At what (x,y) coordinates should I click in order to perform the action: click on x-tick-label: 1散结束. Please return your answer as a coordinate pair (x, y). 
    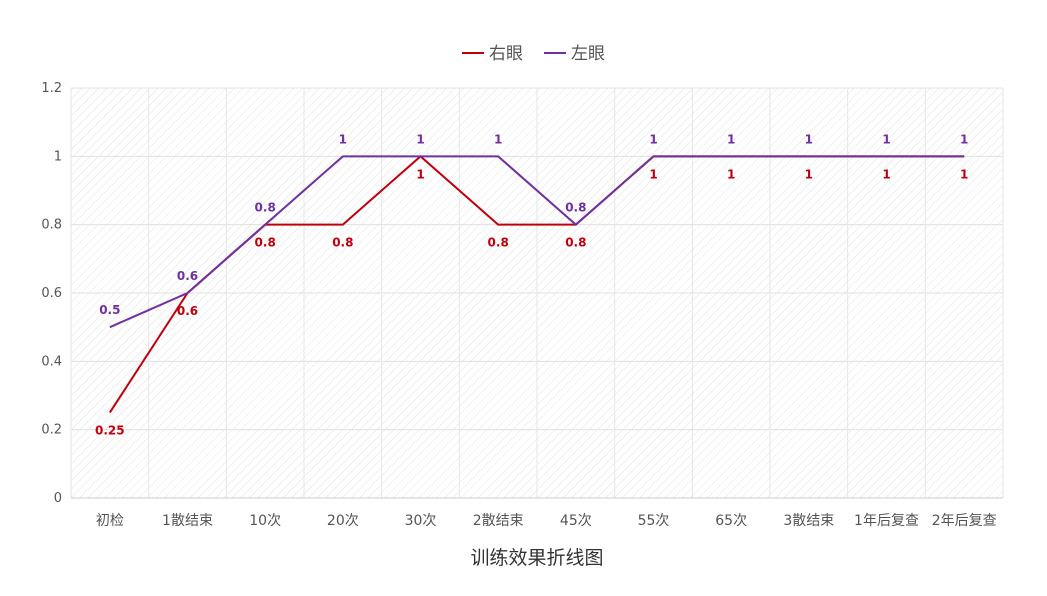
    Looking at the image, I should click on (187, 521).